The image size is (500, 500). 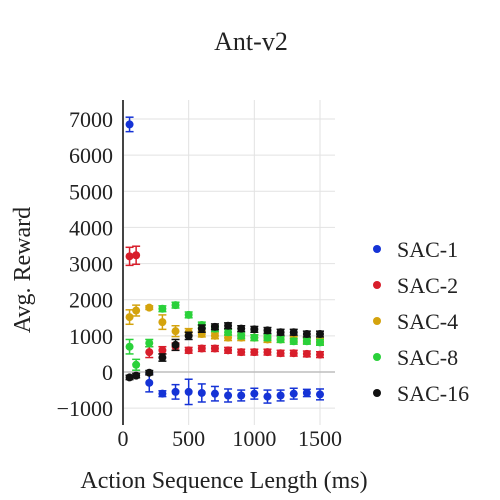 What do you see at coordinates (320, 438) in the screenshot?
I see `x-tick-label: 1500` at bounding box center [320, 438].